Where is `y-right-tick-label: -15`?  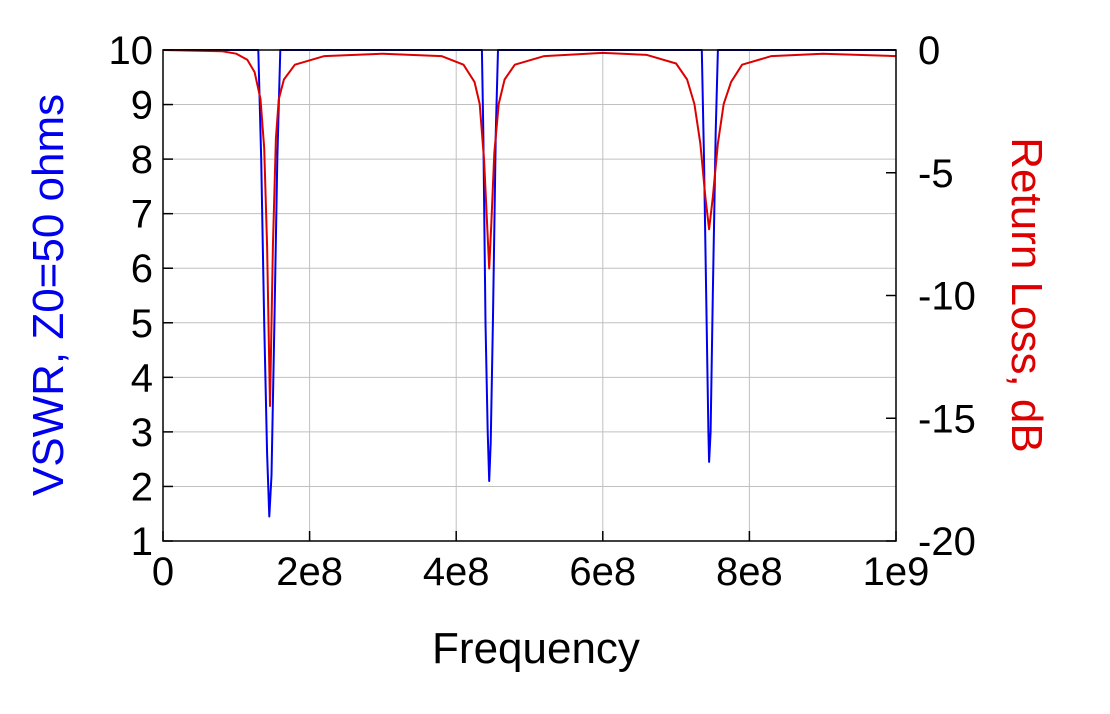
y-right-tick-label: -15 is located at coordinates (947, 419).